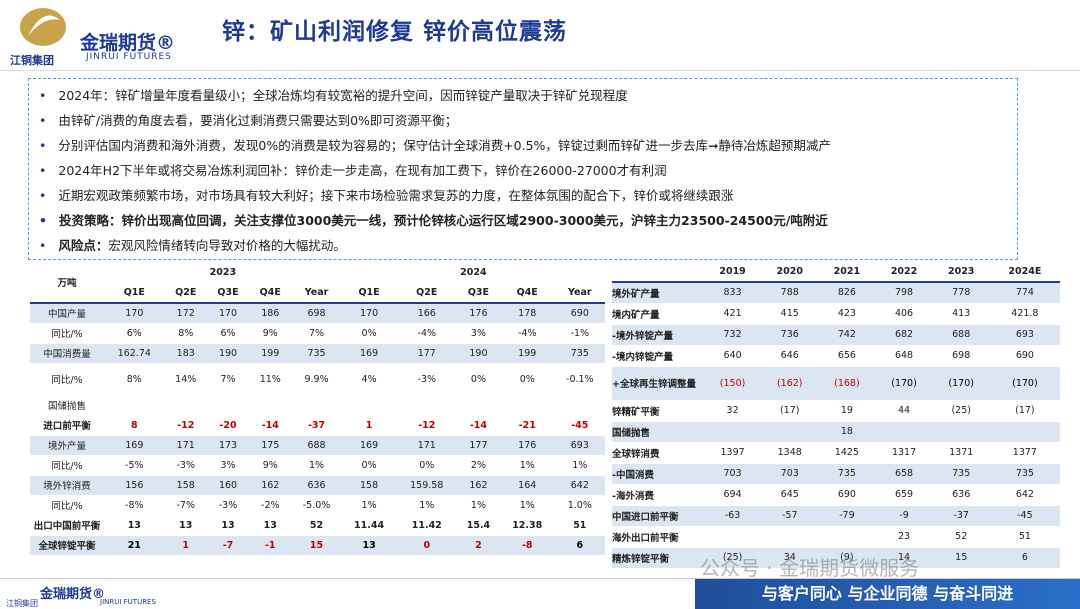  I want to click on table-row: 锌精矿平衡 32 (17) 19 44 (25) (17), so click(836, 411).